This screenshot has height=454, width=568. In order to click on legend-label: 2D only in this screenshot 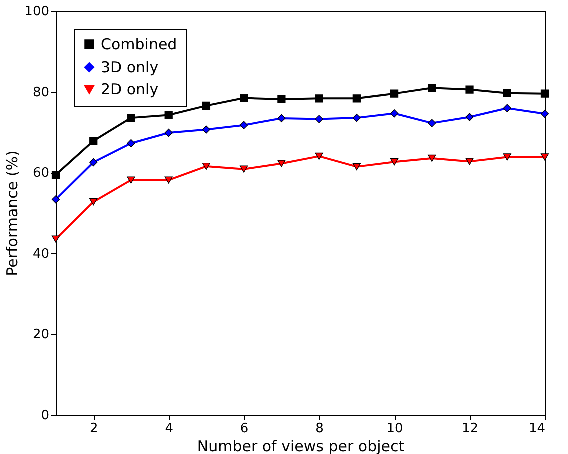, I will do `click(130, 89)`.